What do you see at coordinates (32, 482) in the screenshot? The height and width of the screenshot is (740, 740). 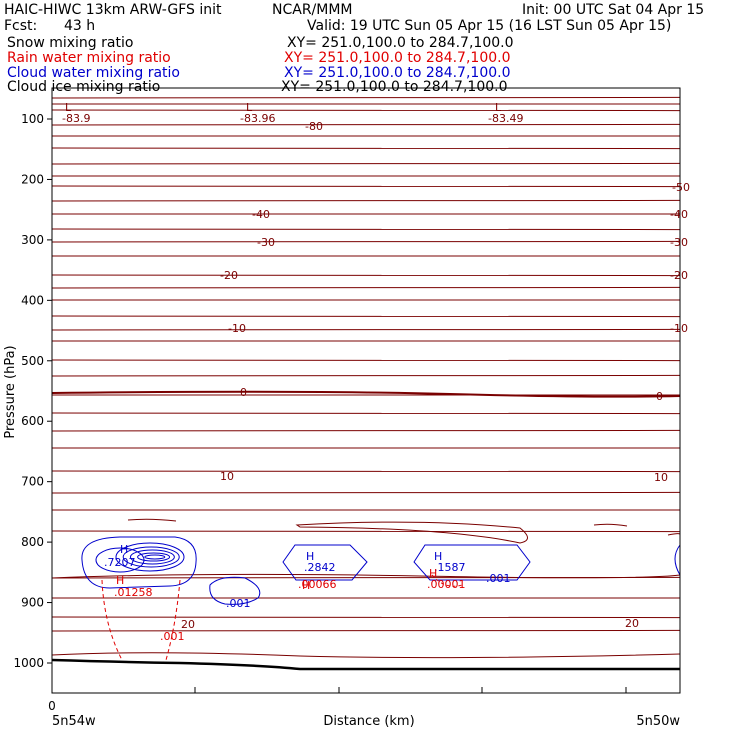 I see `y-tick-label: 700` at bounding box center [32, 482].